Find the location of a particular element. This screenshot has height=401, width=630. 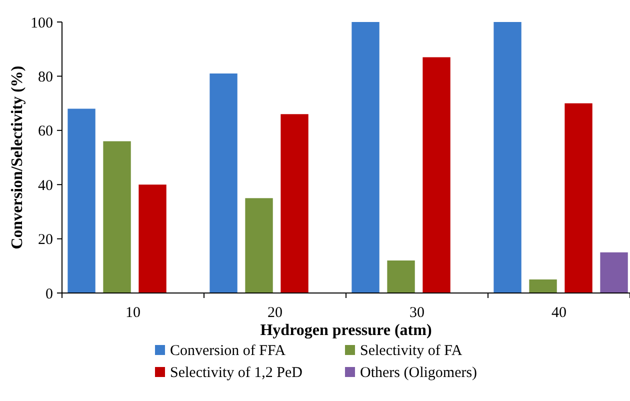

legend-label: Selectivity of FA is located at coordinates (411, 351).